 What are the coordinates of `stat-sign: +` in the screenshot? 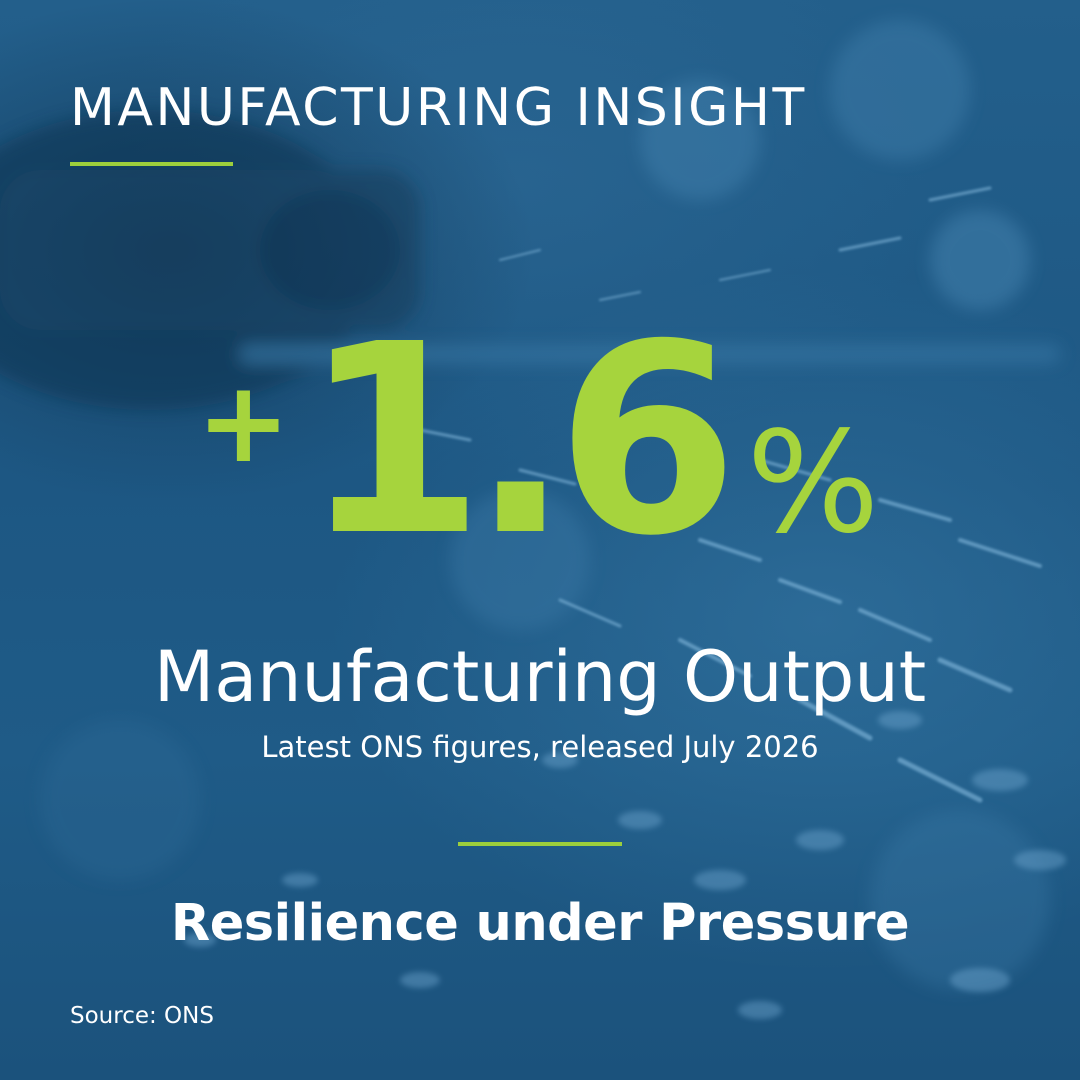 It's located at (243, 423).